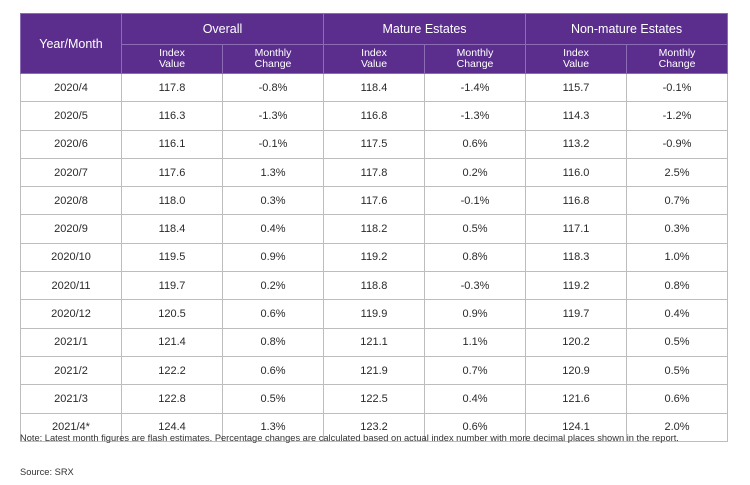 The width and height of the screenshot is (750, 485). I want to click on year-month-header: Year/Month, so click(71, 43).